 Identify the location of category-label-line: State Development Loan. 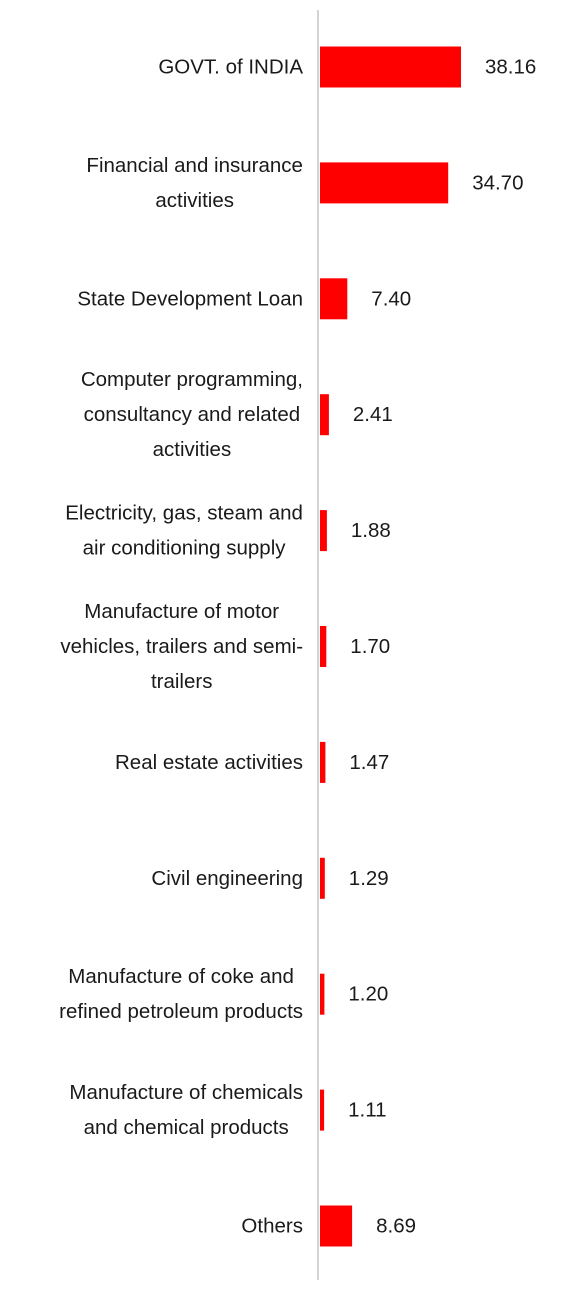
(190, 298).